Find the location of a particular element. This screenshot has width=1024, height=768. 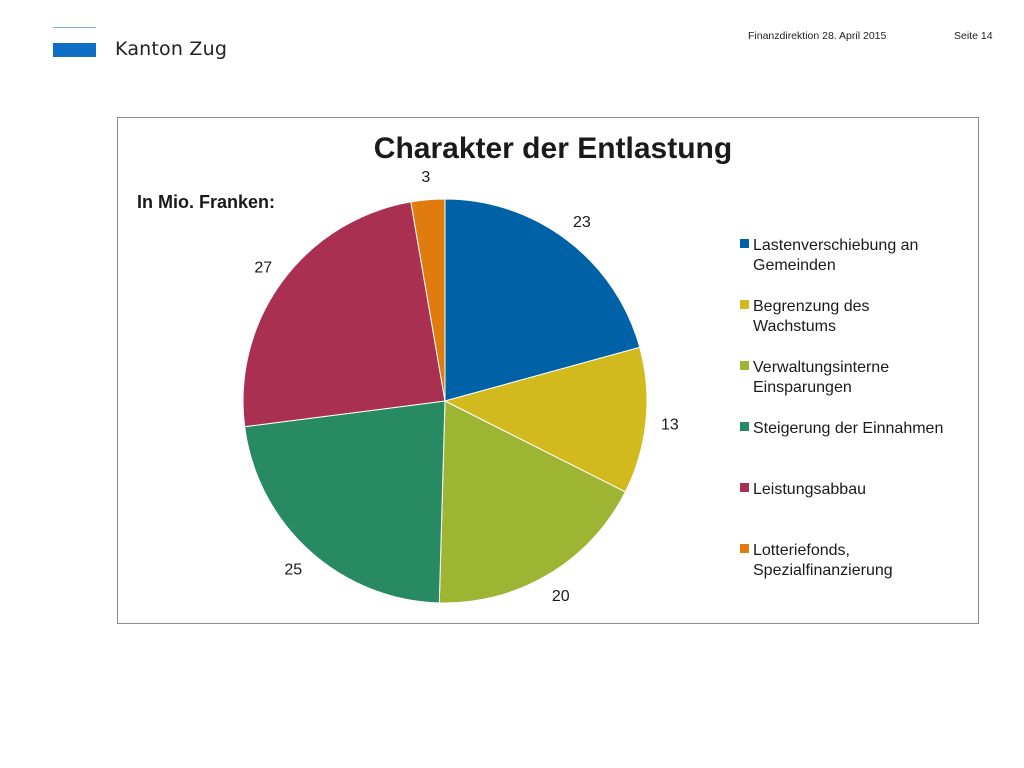

legend-label: Gemeinden is located at coordinates (794, 265).